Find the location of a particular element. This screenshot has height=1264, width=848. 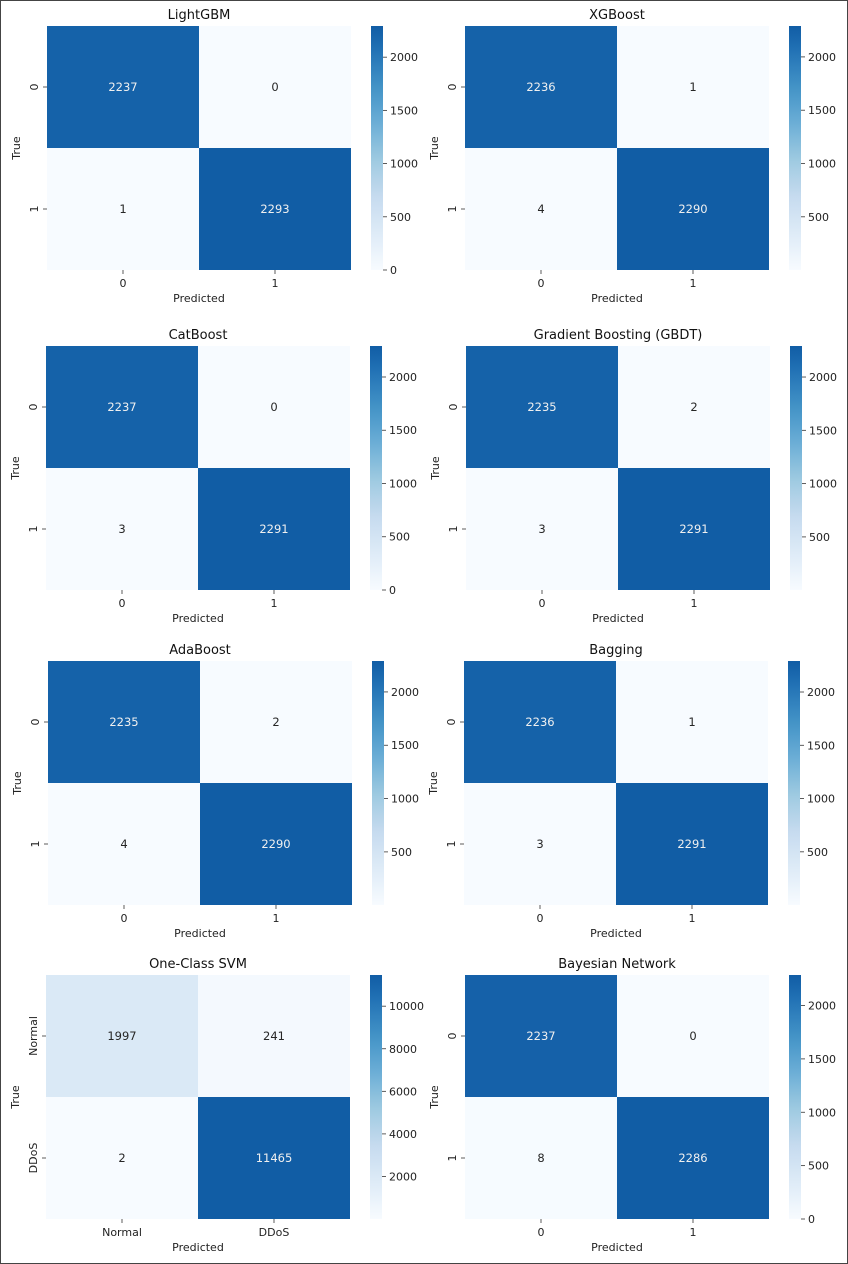

cell-value-label: 11465 is located at coordinates (274, 1158).